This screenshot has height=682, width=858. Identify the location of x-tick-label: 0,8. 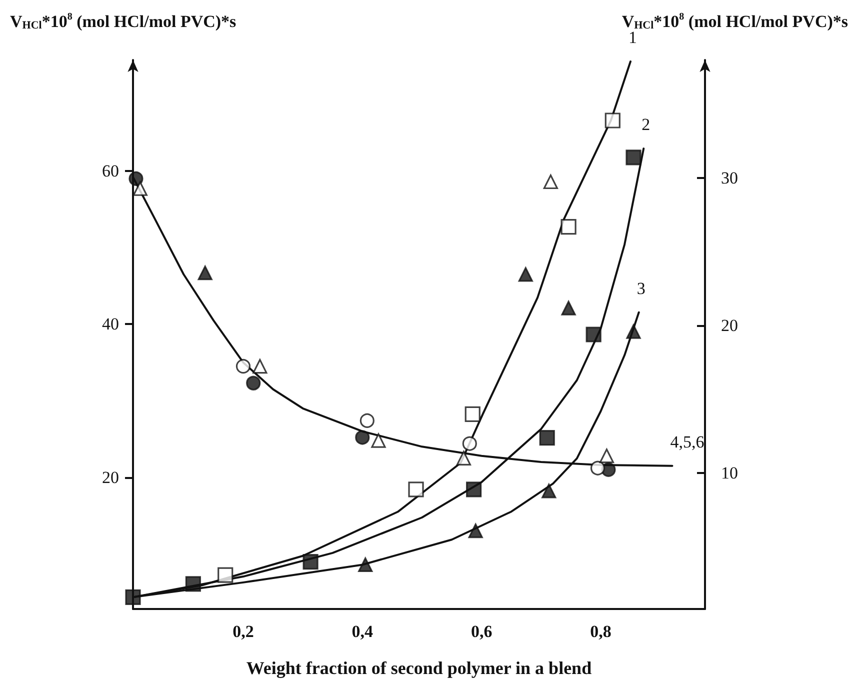
(601, 631).